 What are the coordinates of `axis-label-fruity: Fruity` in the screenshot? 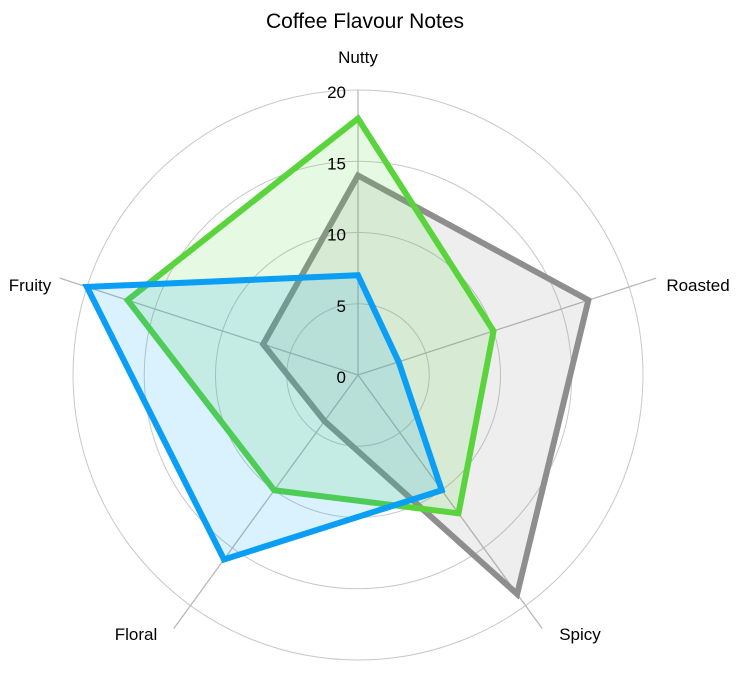 It's located at (30, 285).